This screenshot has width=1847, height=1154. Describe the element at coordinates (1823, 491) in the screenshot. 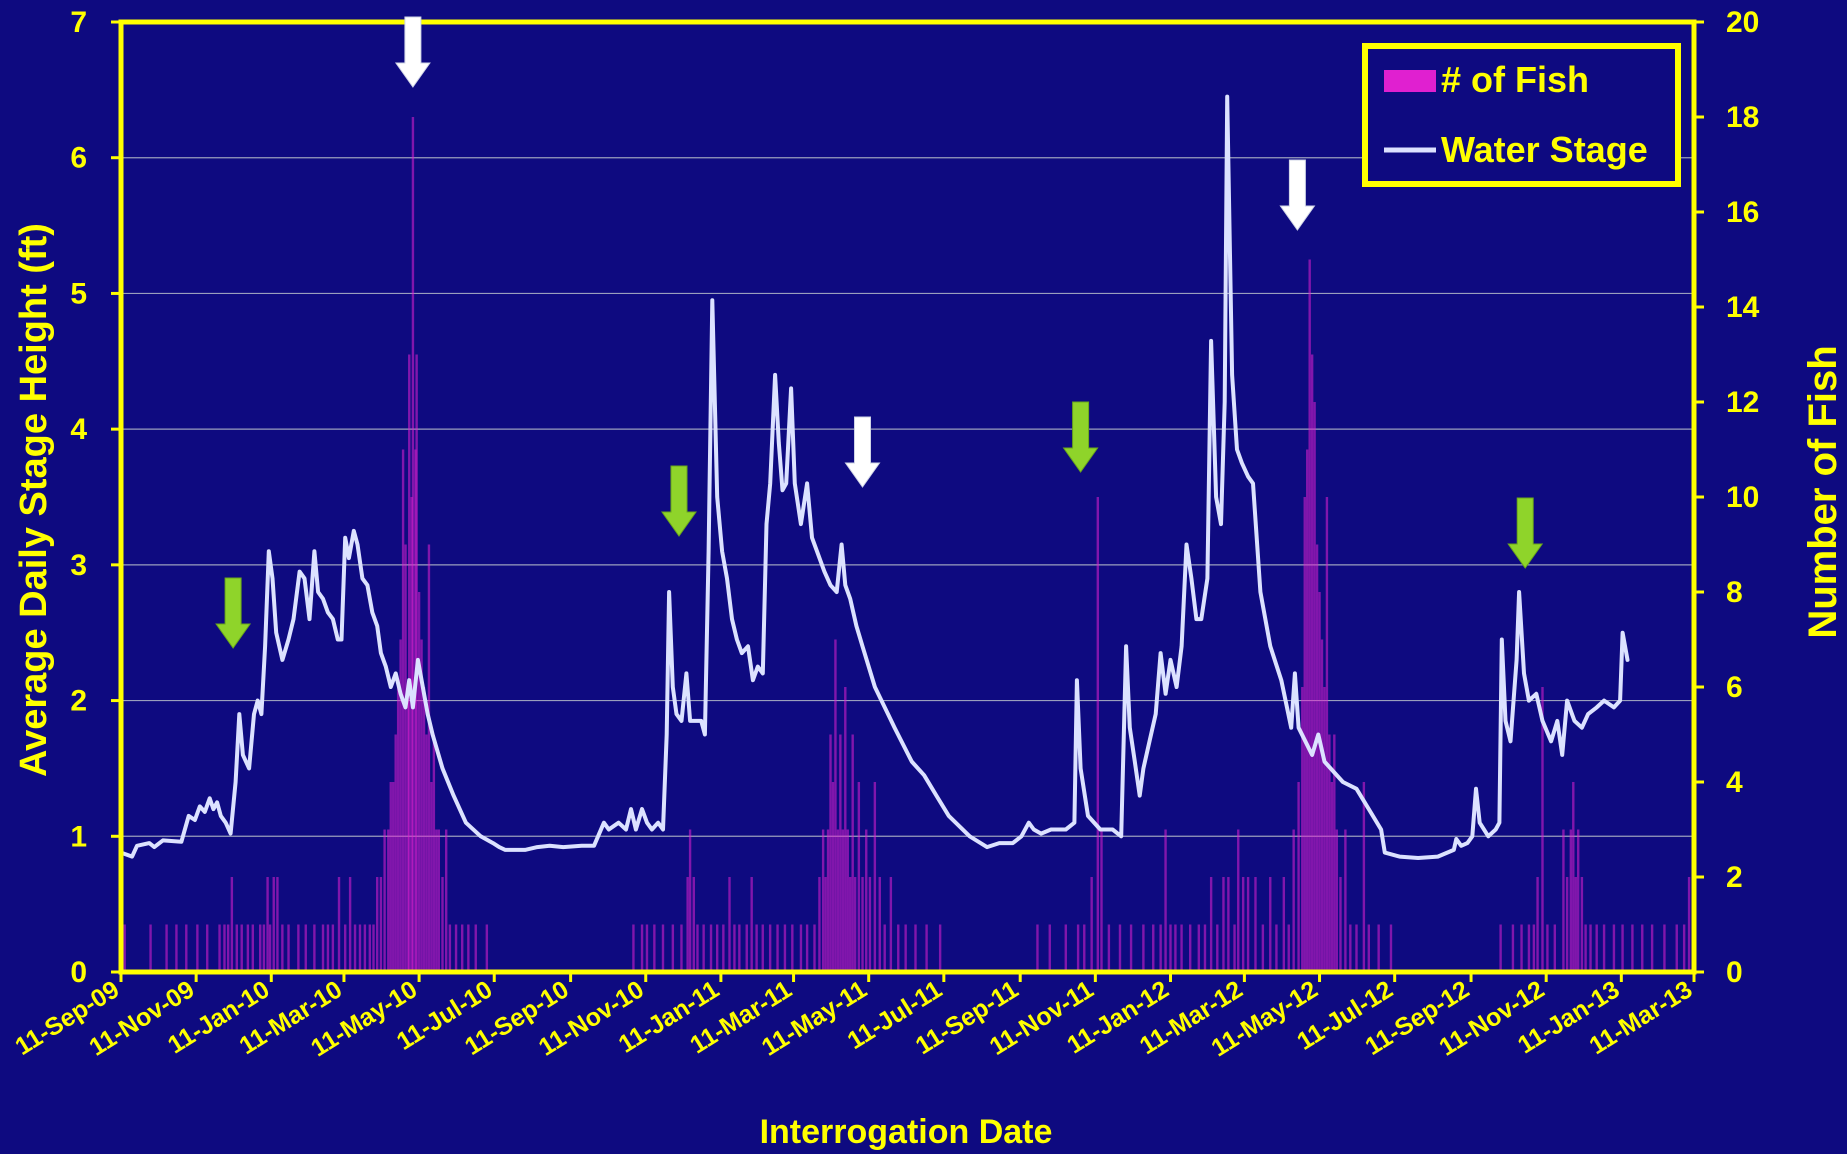

I see `y-axis-right-title: Number of Fish` at that location.